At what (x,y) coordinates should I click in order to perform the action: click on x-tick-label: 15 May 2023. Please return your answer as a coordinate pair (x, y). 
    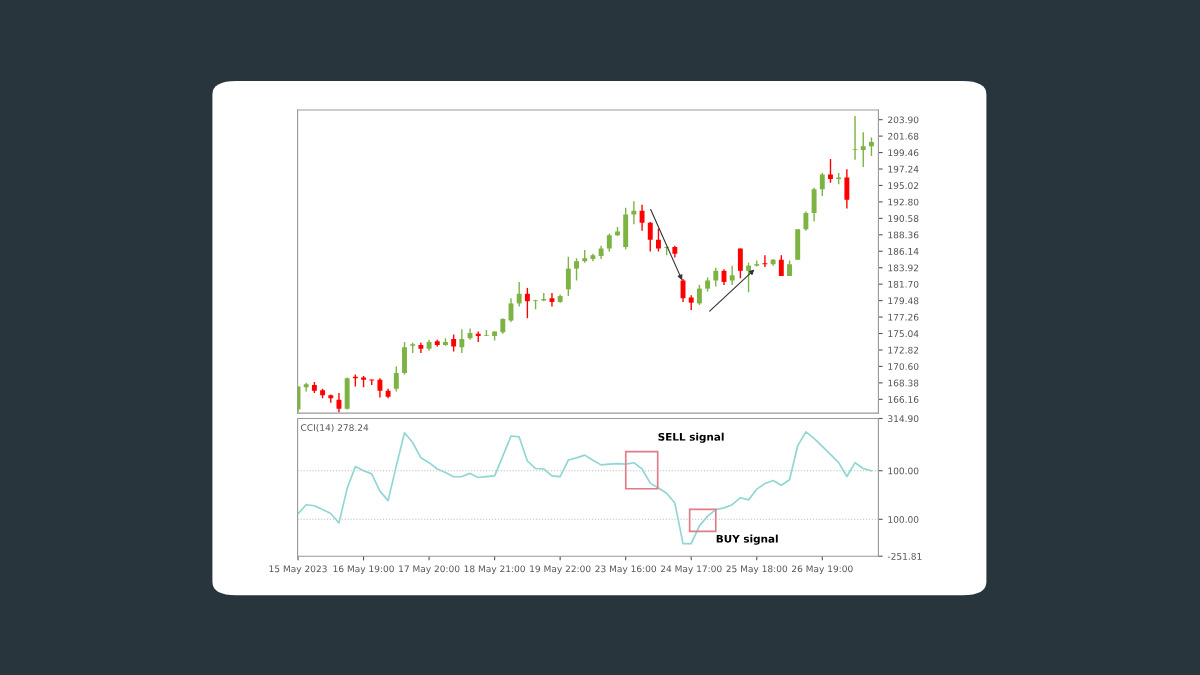
    Looking at the image, I should click on (298, 569).